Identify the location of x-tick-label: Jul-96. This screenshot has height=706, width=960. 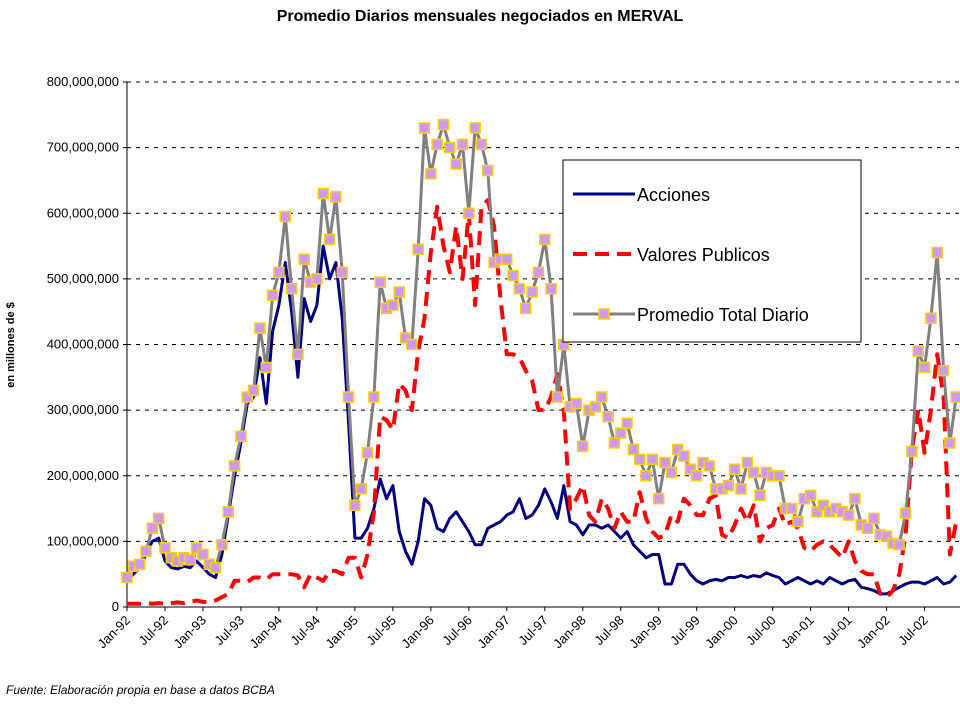
(457, 631).